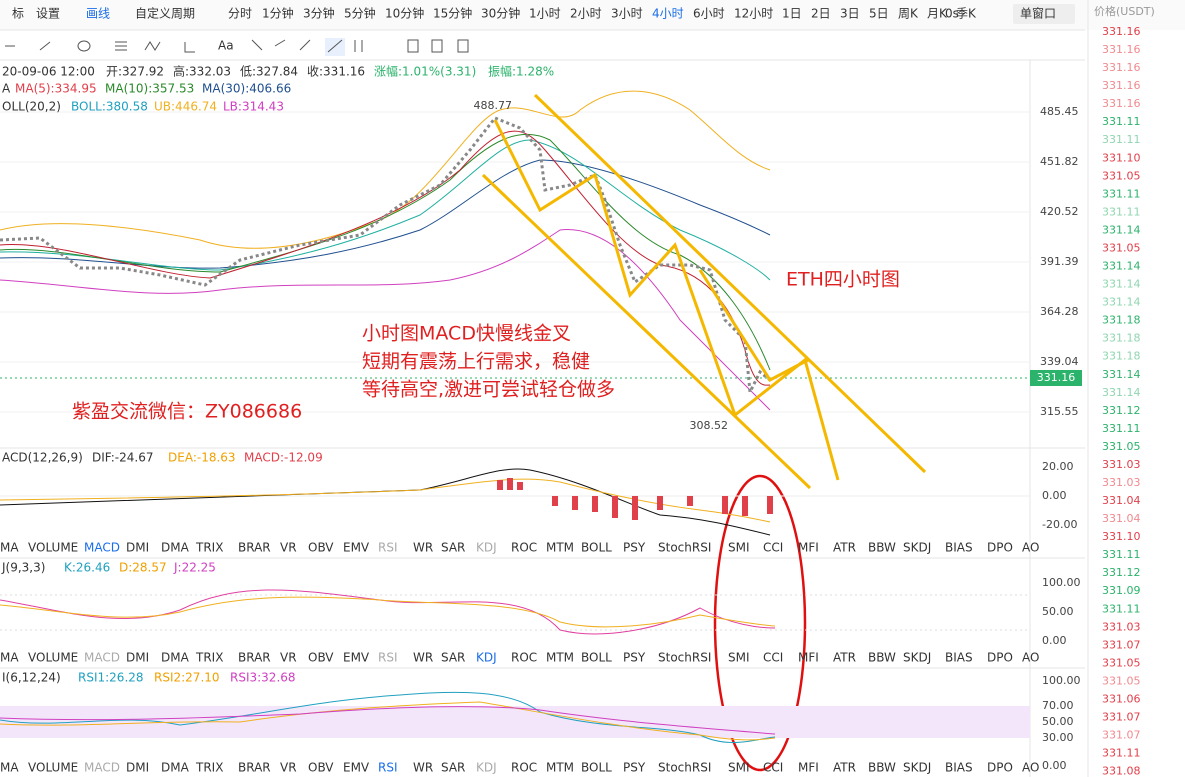  Describe the element at coordinates (98, 14) in the screenshot. I see `toolbar-item: 画线` at that location.